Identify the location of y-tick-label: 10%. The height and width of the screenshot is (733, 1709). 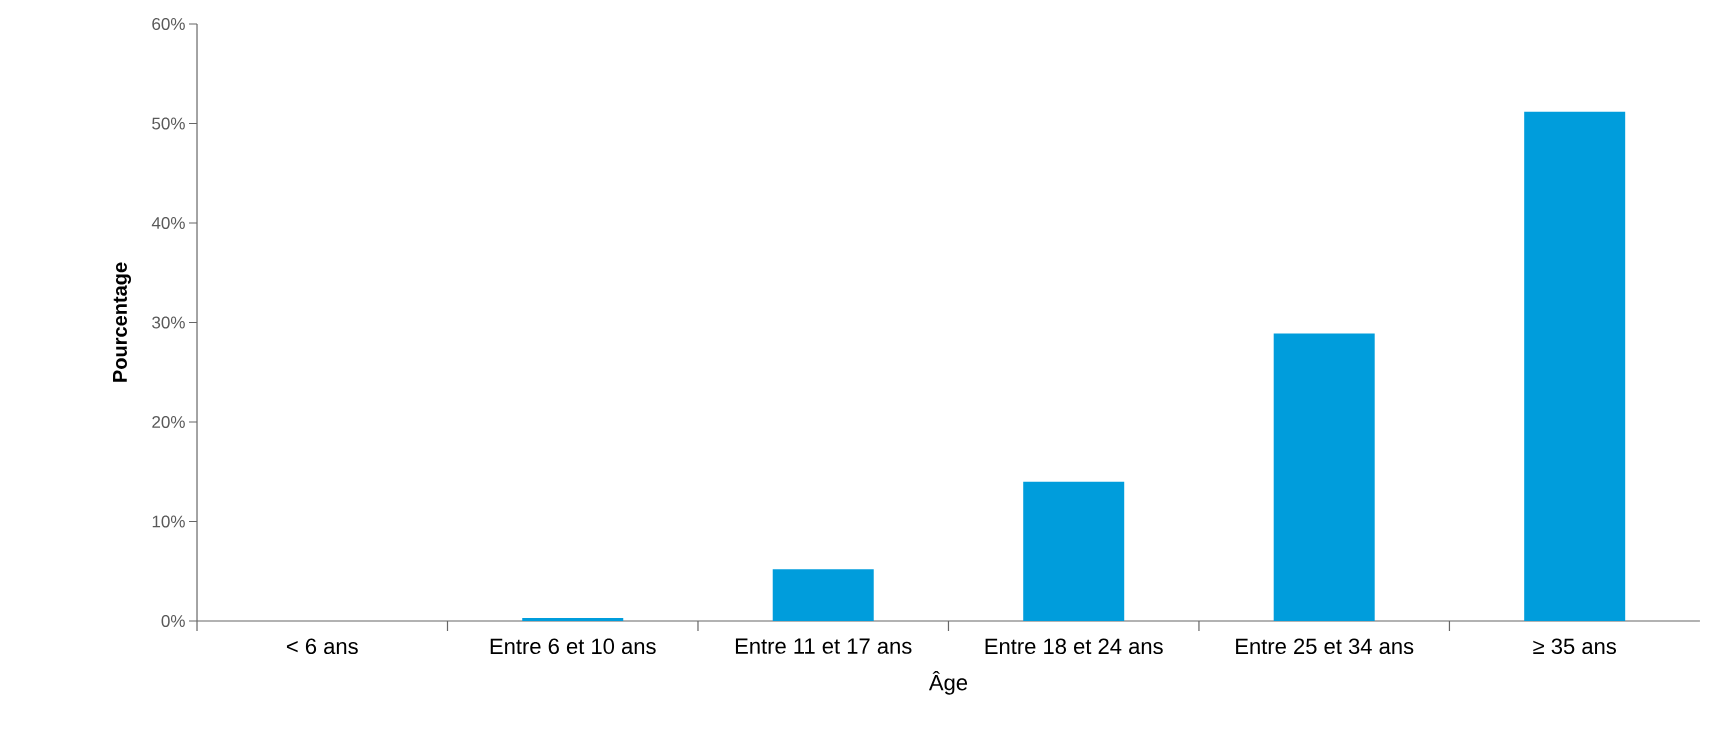
(168, 521).